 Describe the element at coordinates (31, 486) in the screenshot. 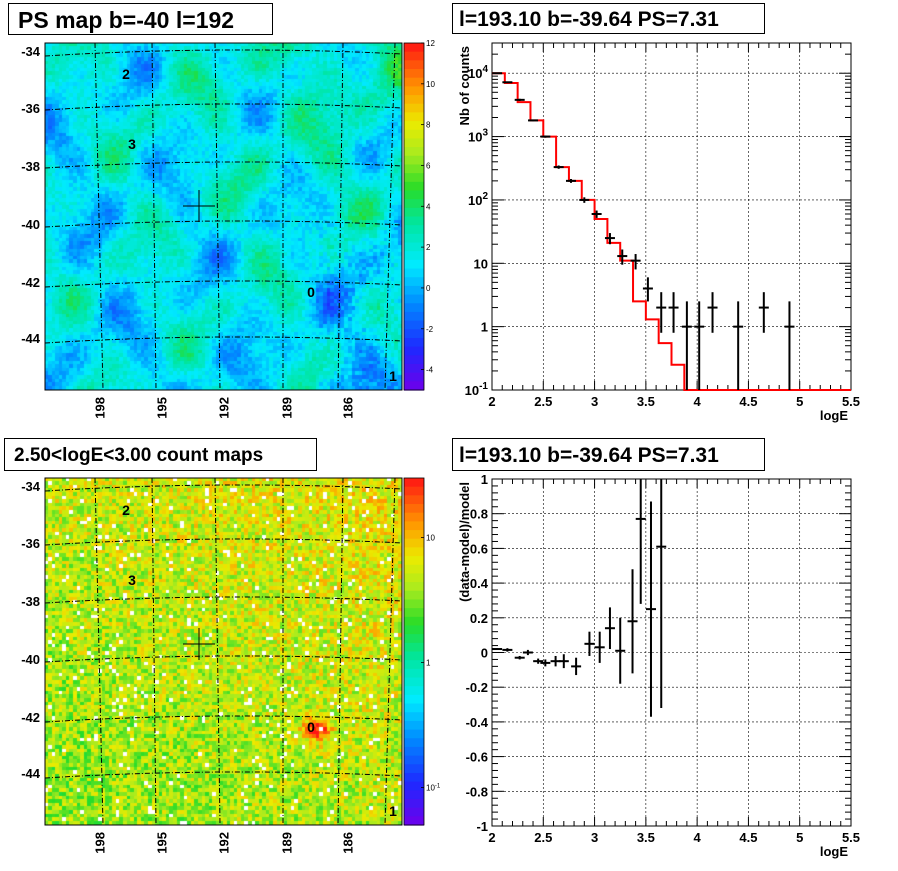

I see `count-map-y-tick: -34` at that location.